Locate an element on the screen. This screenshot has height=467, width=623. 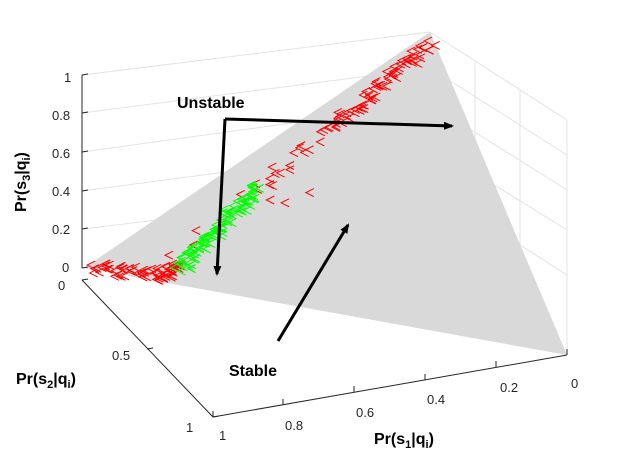
stable-arrow is located at coordinates (313, 282).